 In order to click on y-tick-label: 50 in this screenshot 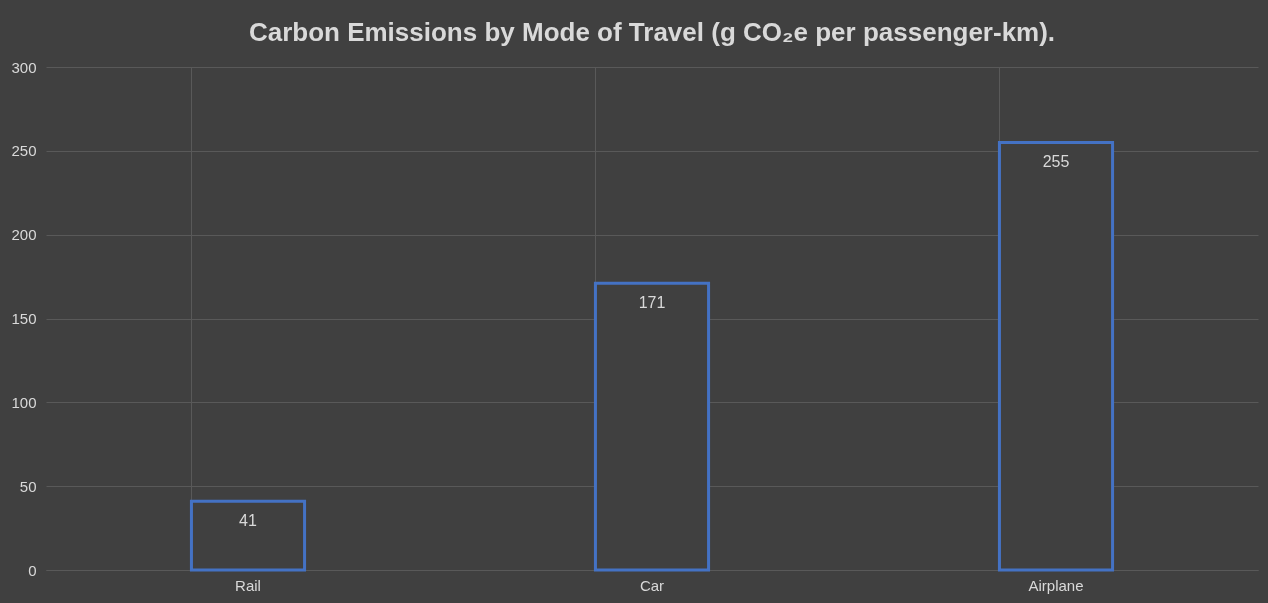, I will do `click(28, 486)`.